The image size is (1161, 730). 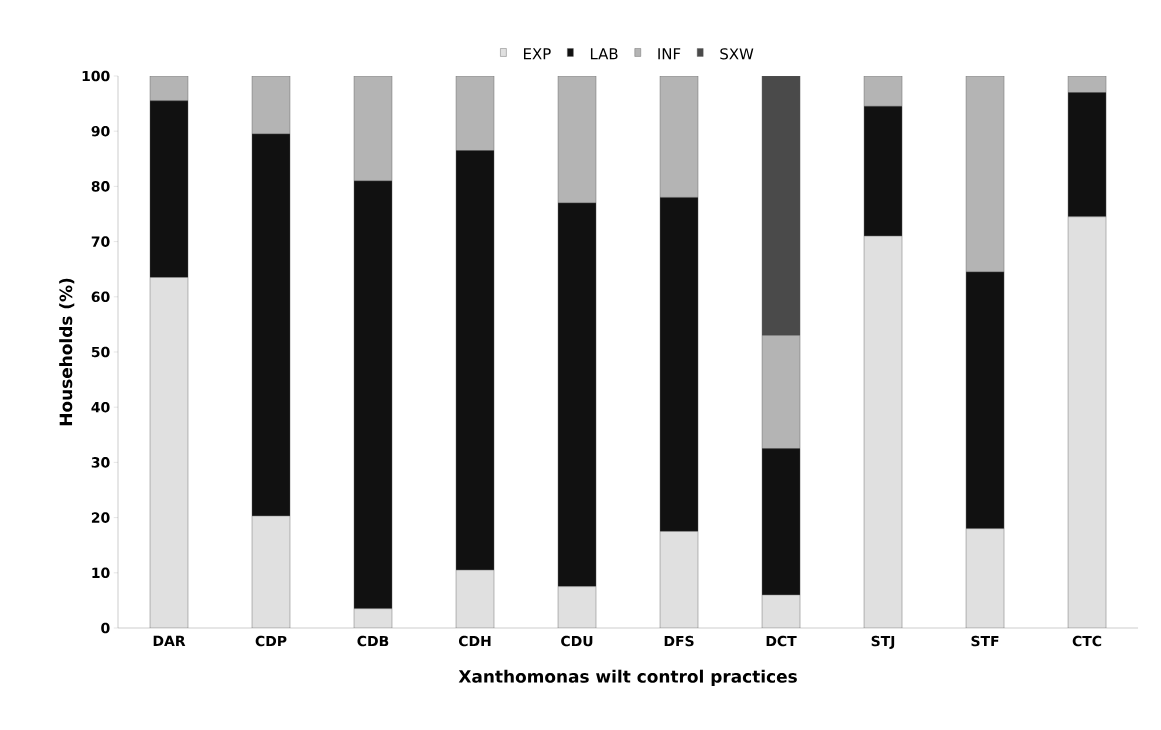 I want to click on x-tick-label: STF, so click(x=985, y=641).